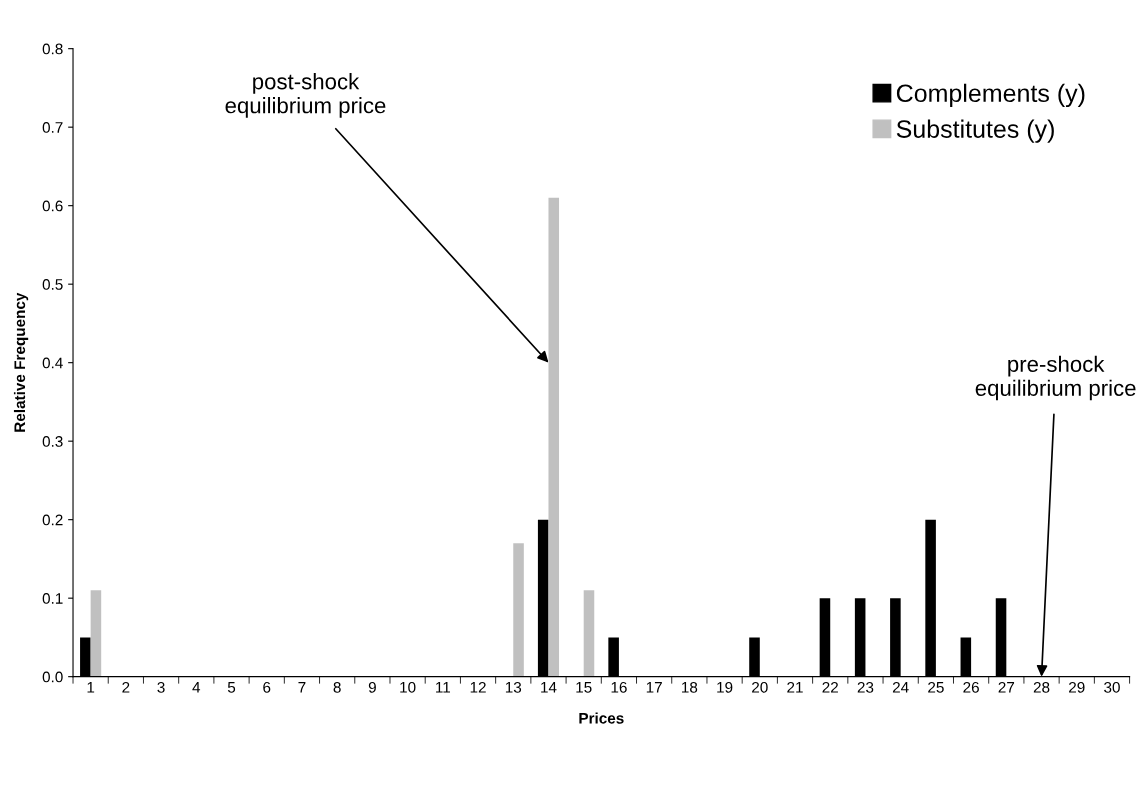 The height and width of the screenshot is (785, 1141). What do you see at coordinates (126, 687) in the screenshot?
I see `x-tick-label: 2` at bounding box center [126, 687].